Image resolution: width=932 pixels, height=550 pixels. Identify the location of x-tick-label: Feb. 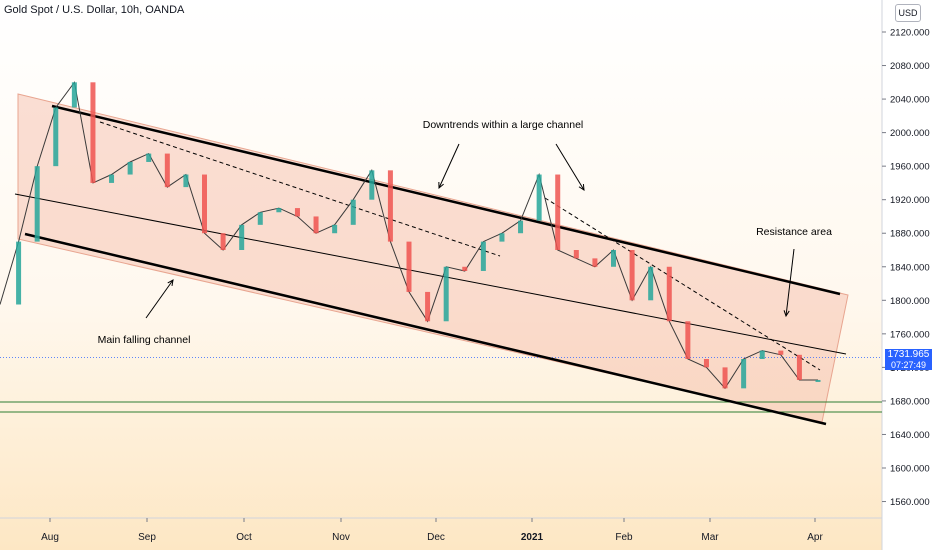
(624, 537).